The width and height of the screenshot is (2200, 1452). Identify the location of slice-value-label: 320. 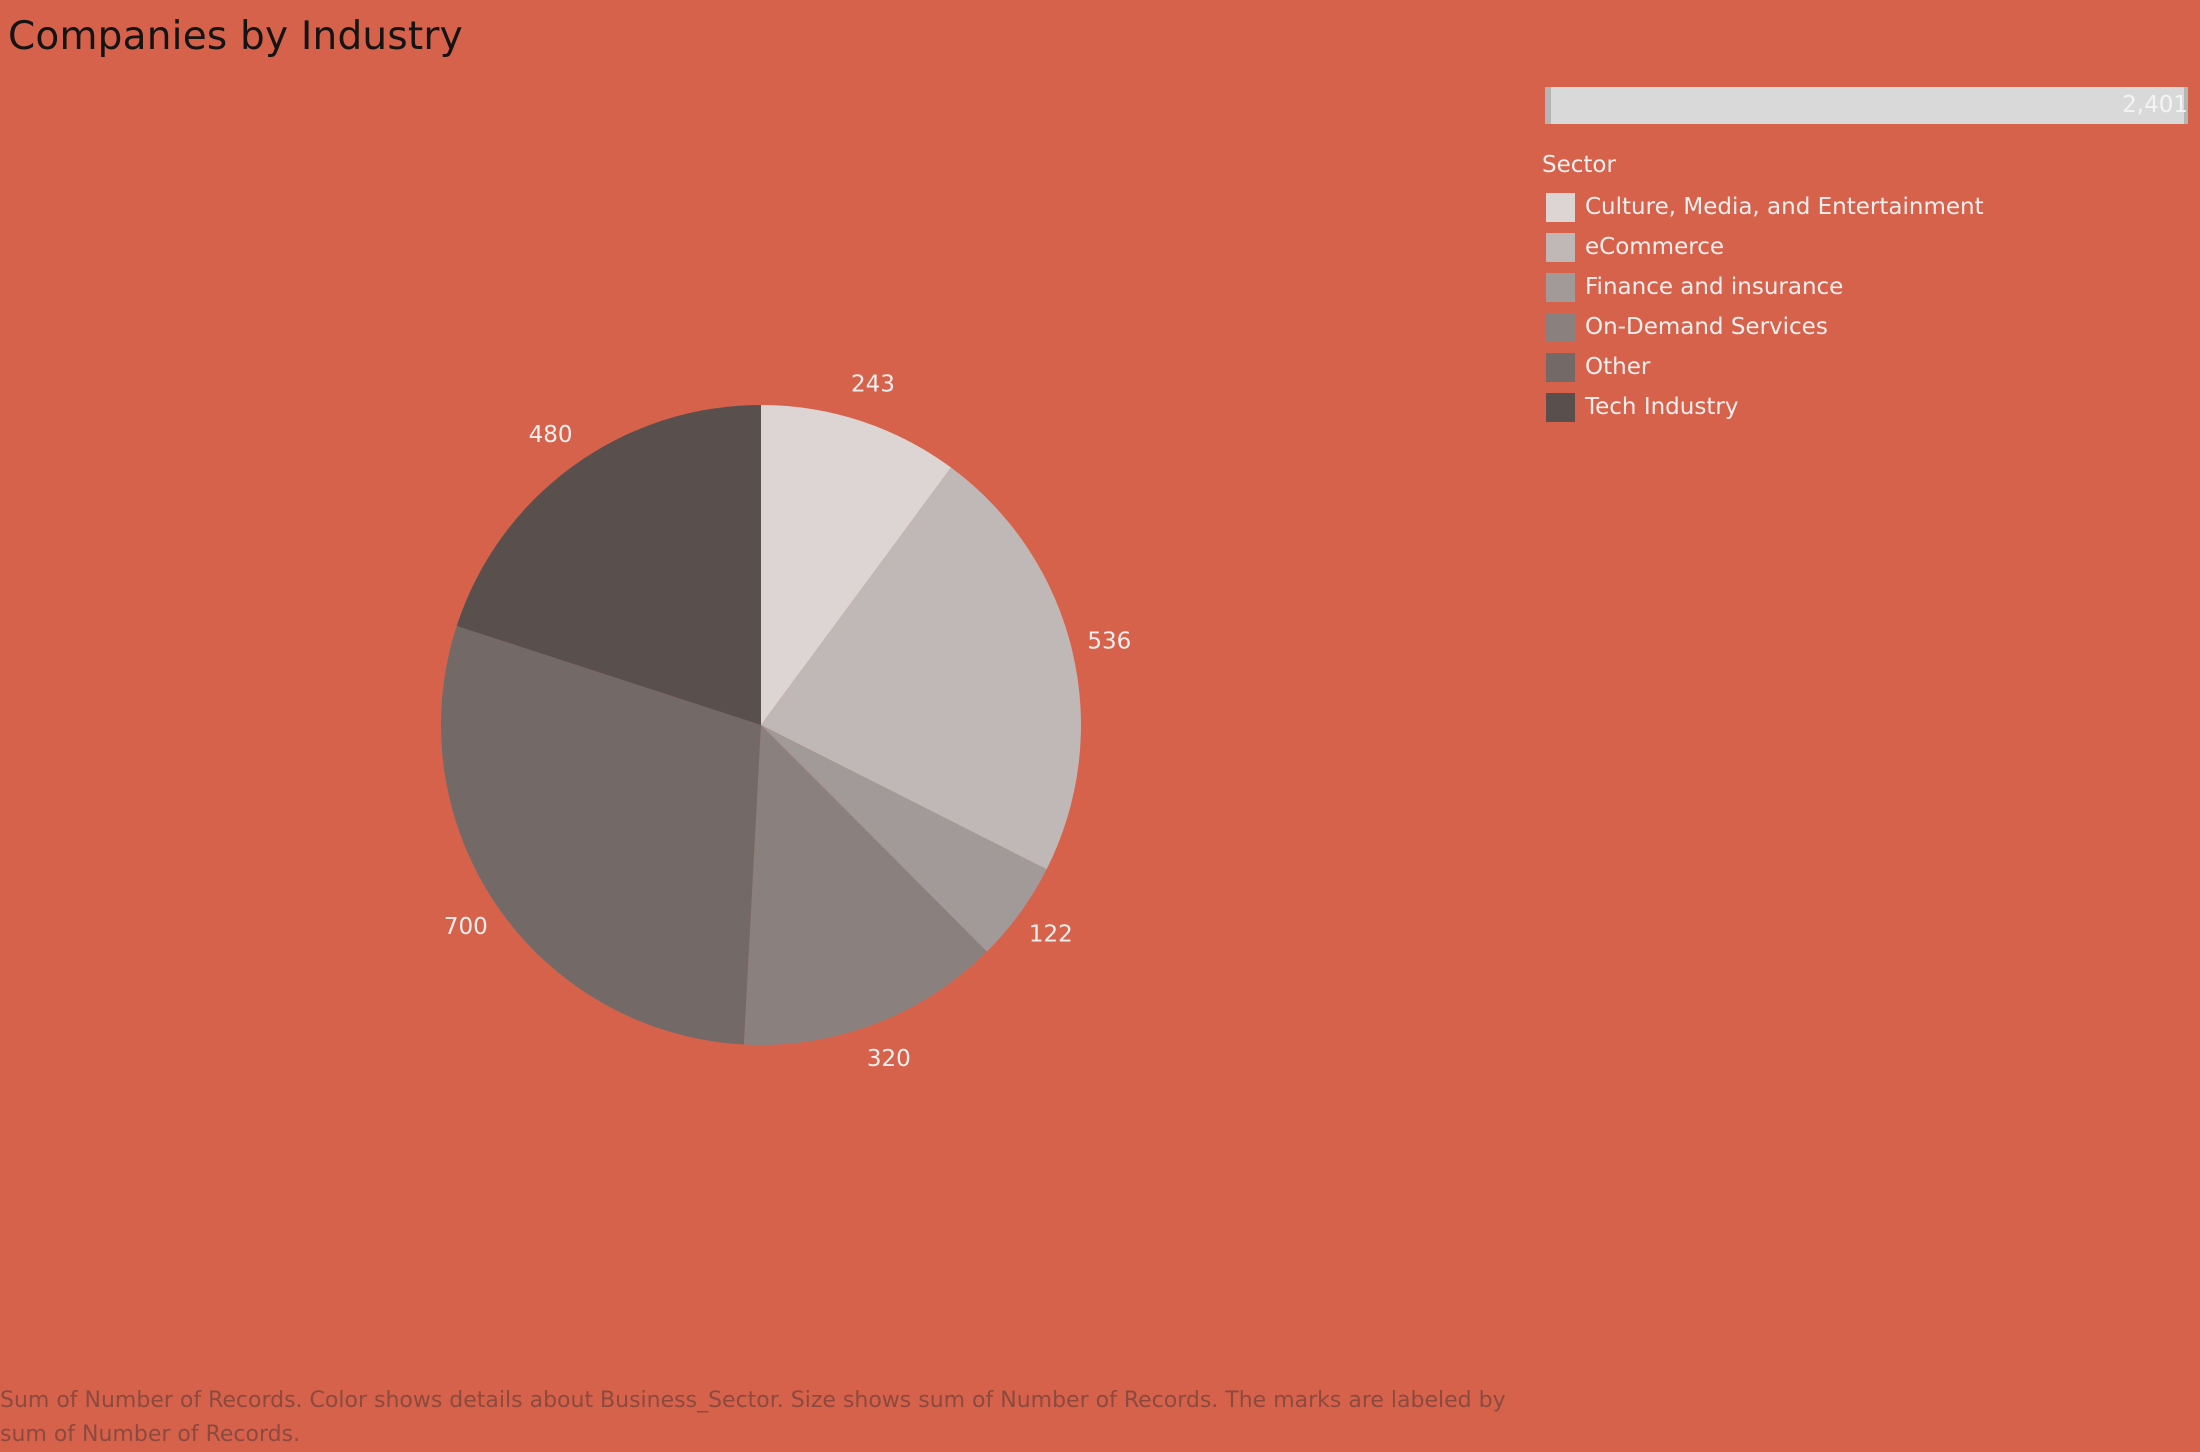
(889, 1059).